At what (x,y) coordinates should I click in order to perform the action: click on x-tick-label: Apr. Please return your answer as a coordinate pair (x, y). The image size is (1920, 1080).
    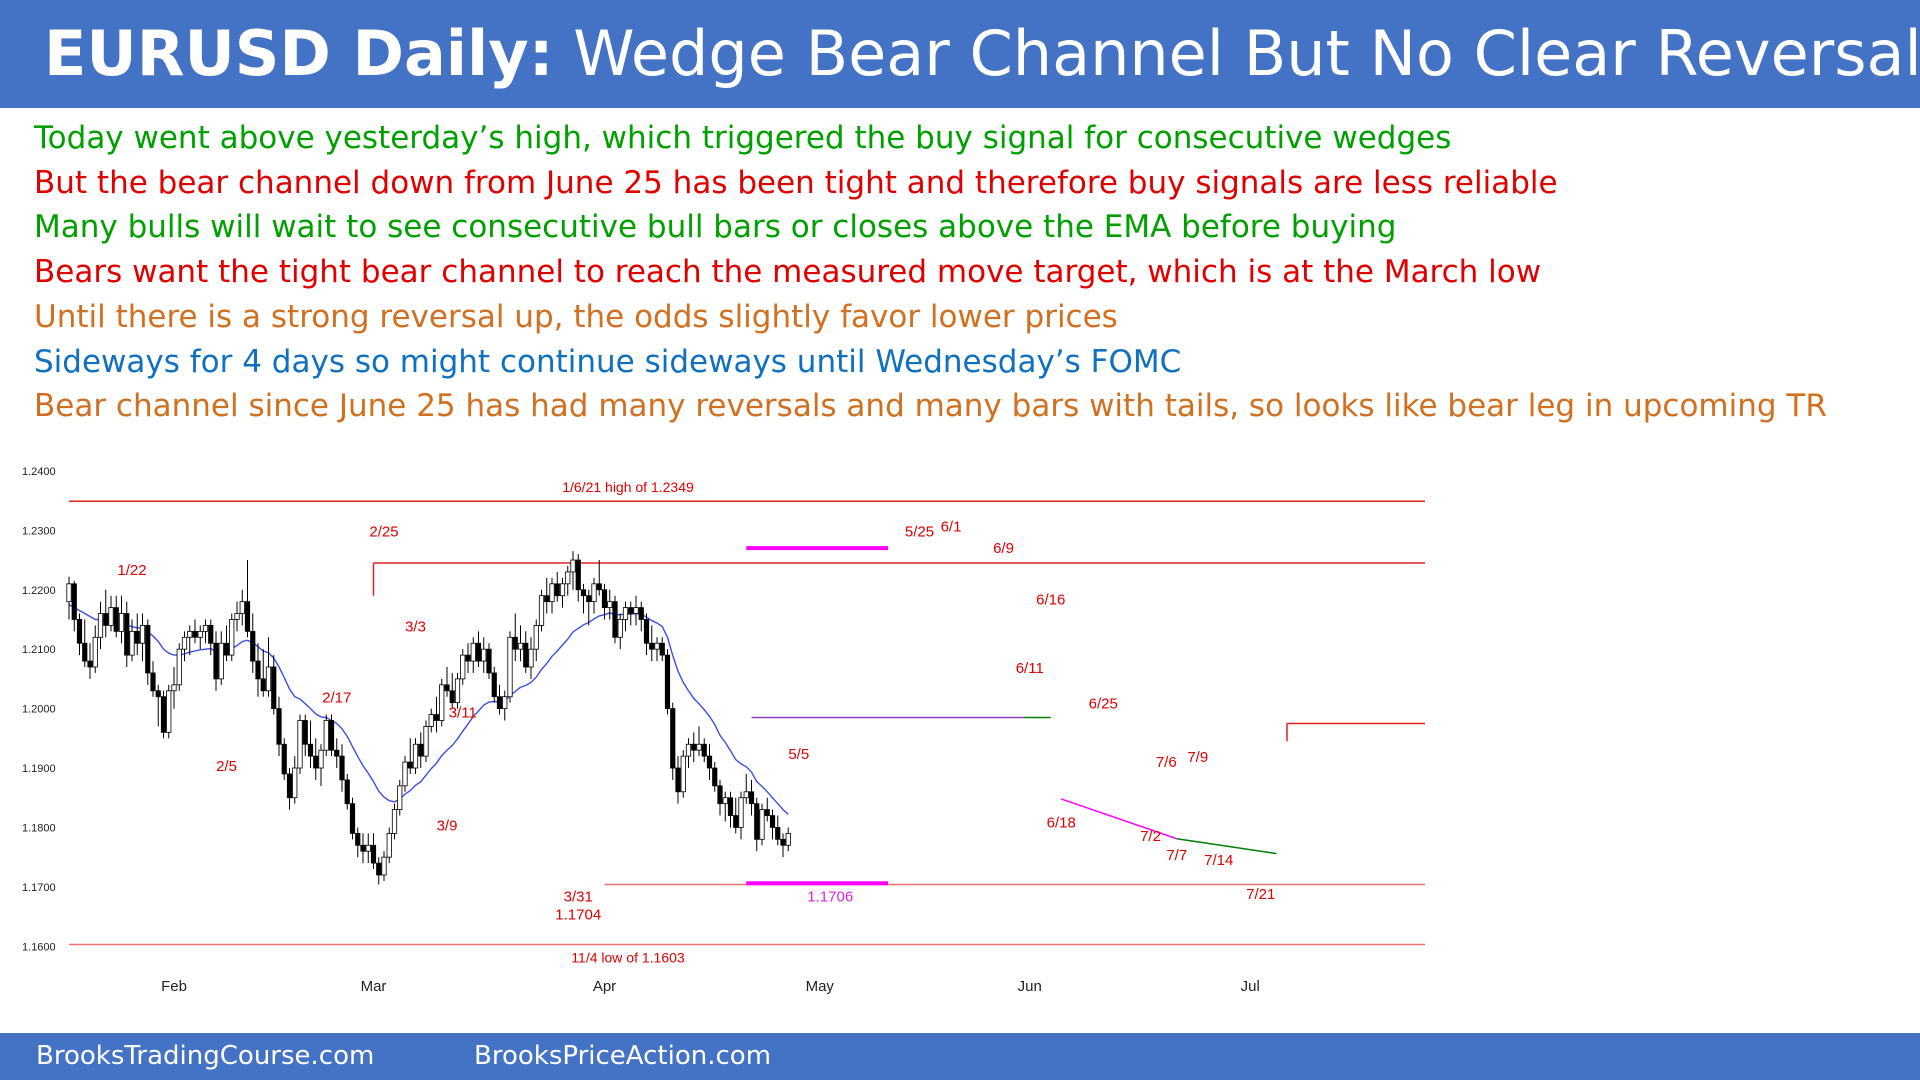
    Looking at the image, I should click on (604, 986).